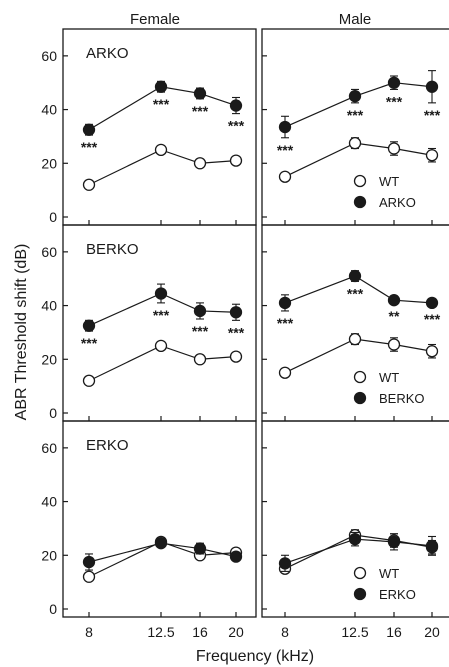  I want to click on panel-1-0: 0 20 40 60 BERKO *** *** *** ***, so click(149, 323).